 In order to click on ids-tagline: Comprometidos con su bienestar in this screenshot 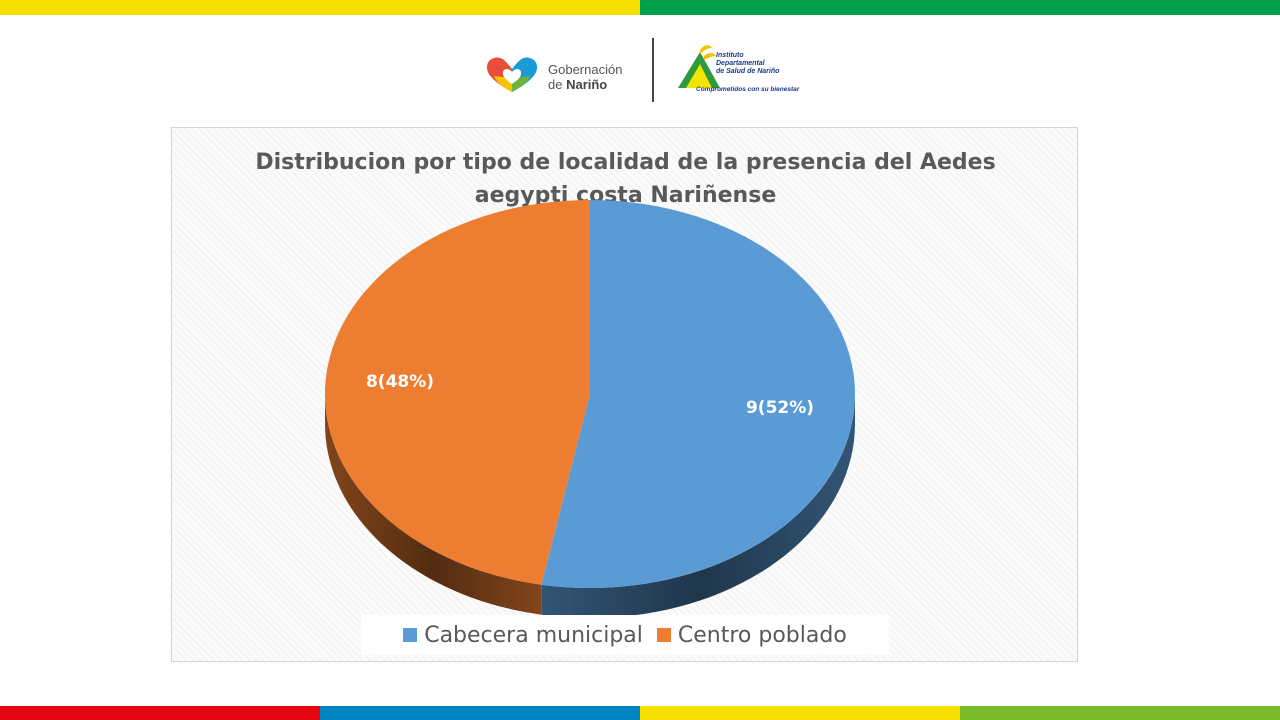, I will do `click(748, 89)`.